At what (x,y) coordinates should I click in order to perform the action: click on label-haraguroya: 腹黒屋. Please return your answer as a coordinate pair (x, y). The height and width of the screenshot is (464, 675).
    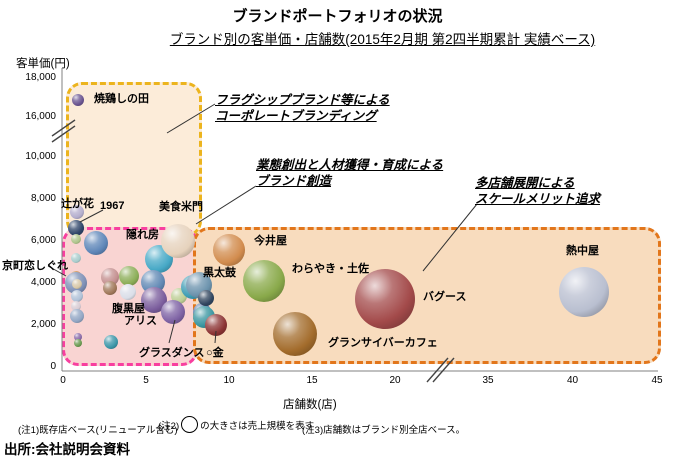
    Looking at the image, I should click on (128, 309).